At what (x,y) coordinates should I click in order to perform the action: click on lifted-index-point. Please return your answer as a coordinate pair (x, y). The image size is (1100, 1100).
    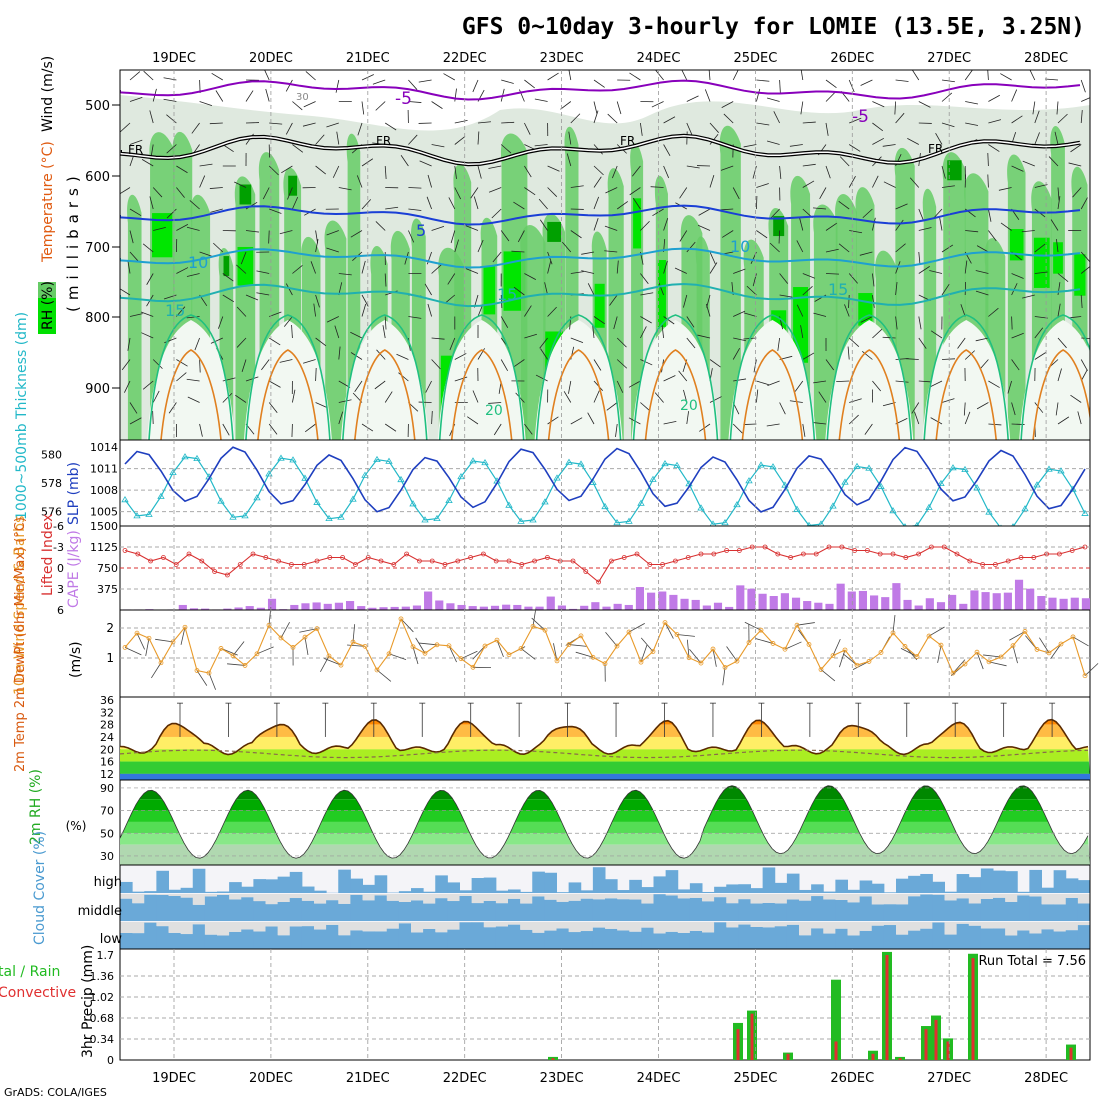
    Looking at the image, I should click on (957, 554).